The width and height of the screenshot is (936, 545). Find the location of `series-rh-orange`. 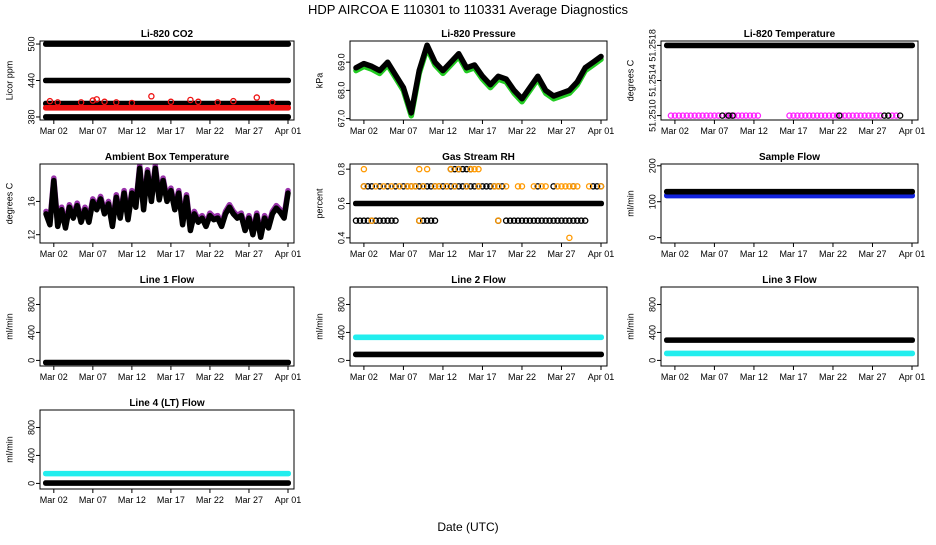

series-rh-orange is located at coordinates (482, 203).